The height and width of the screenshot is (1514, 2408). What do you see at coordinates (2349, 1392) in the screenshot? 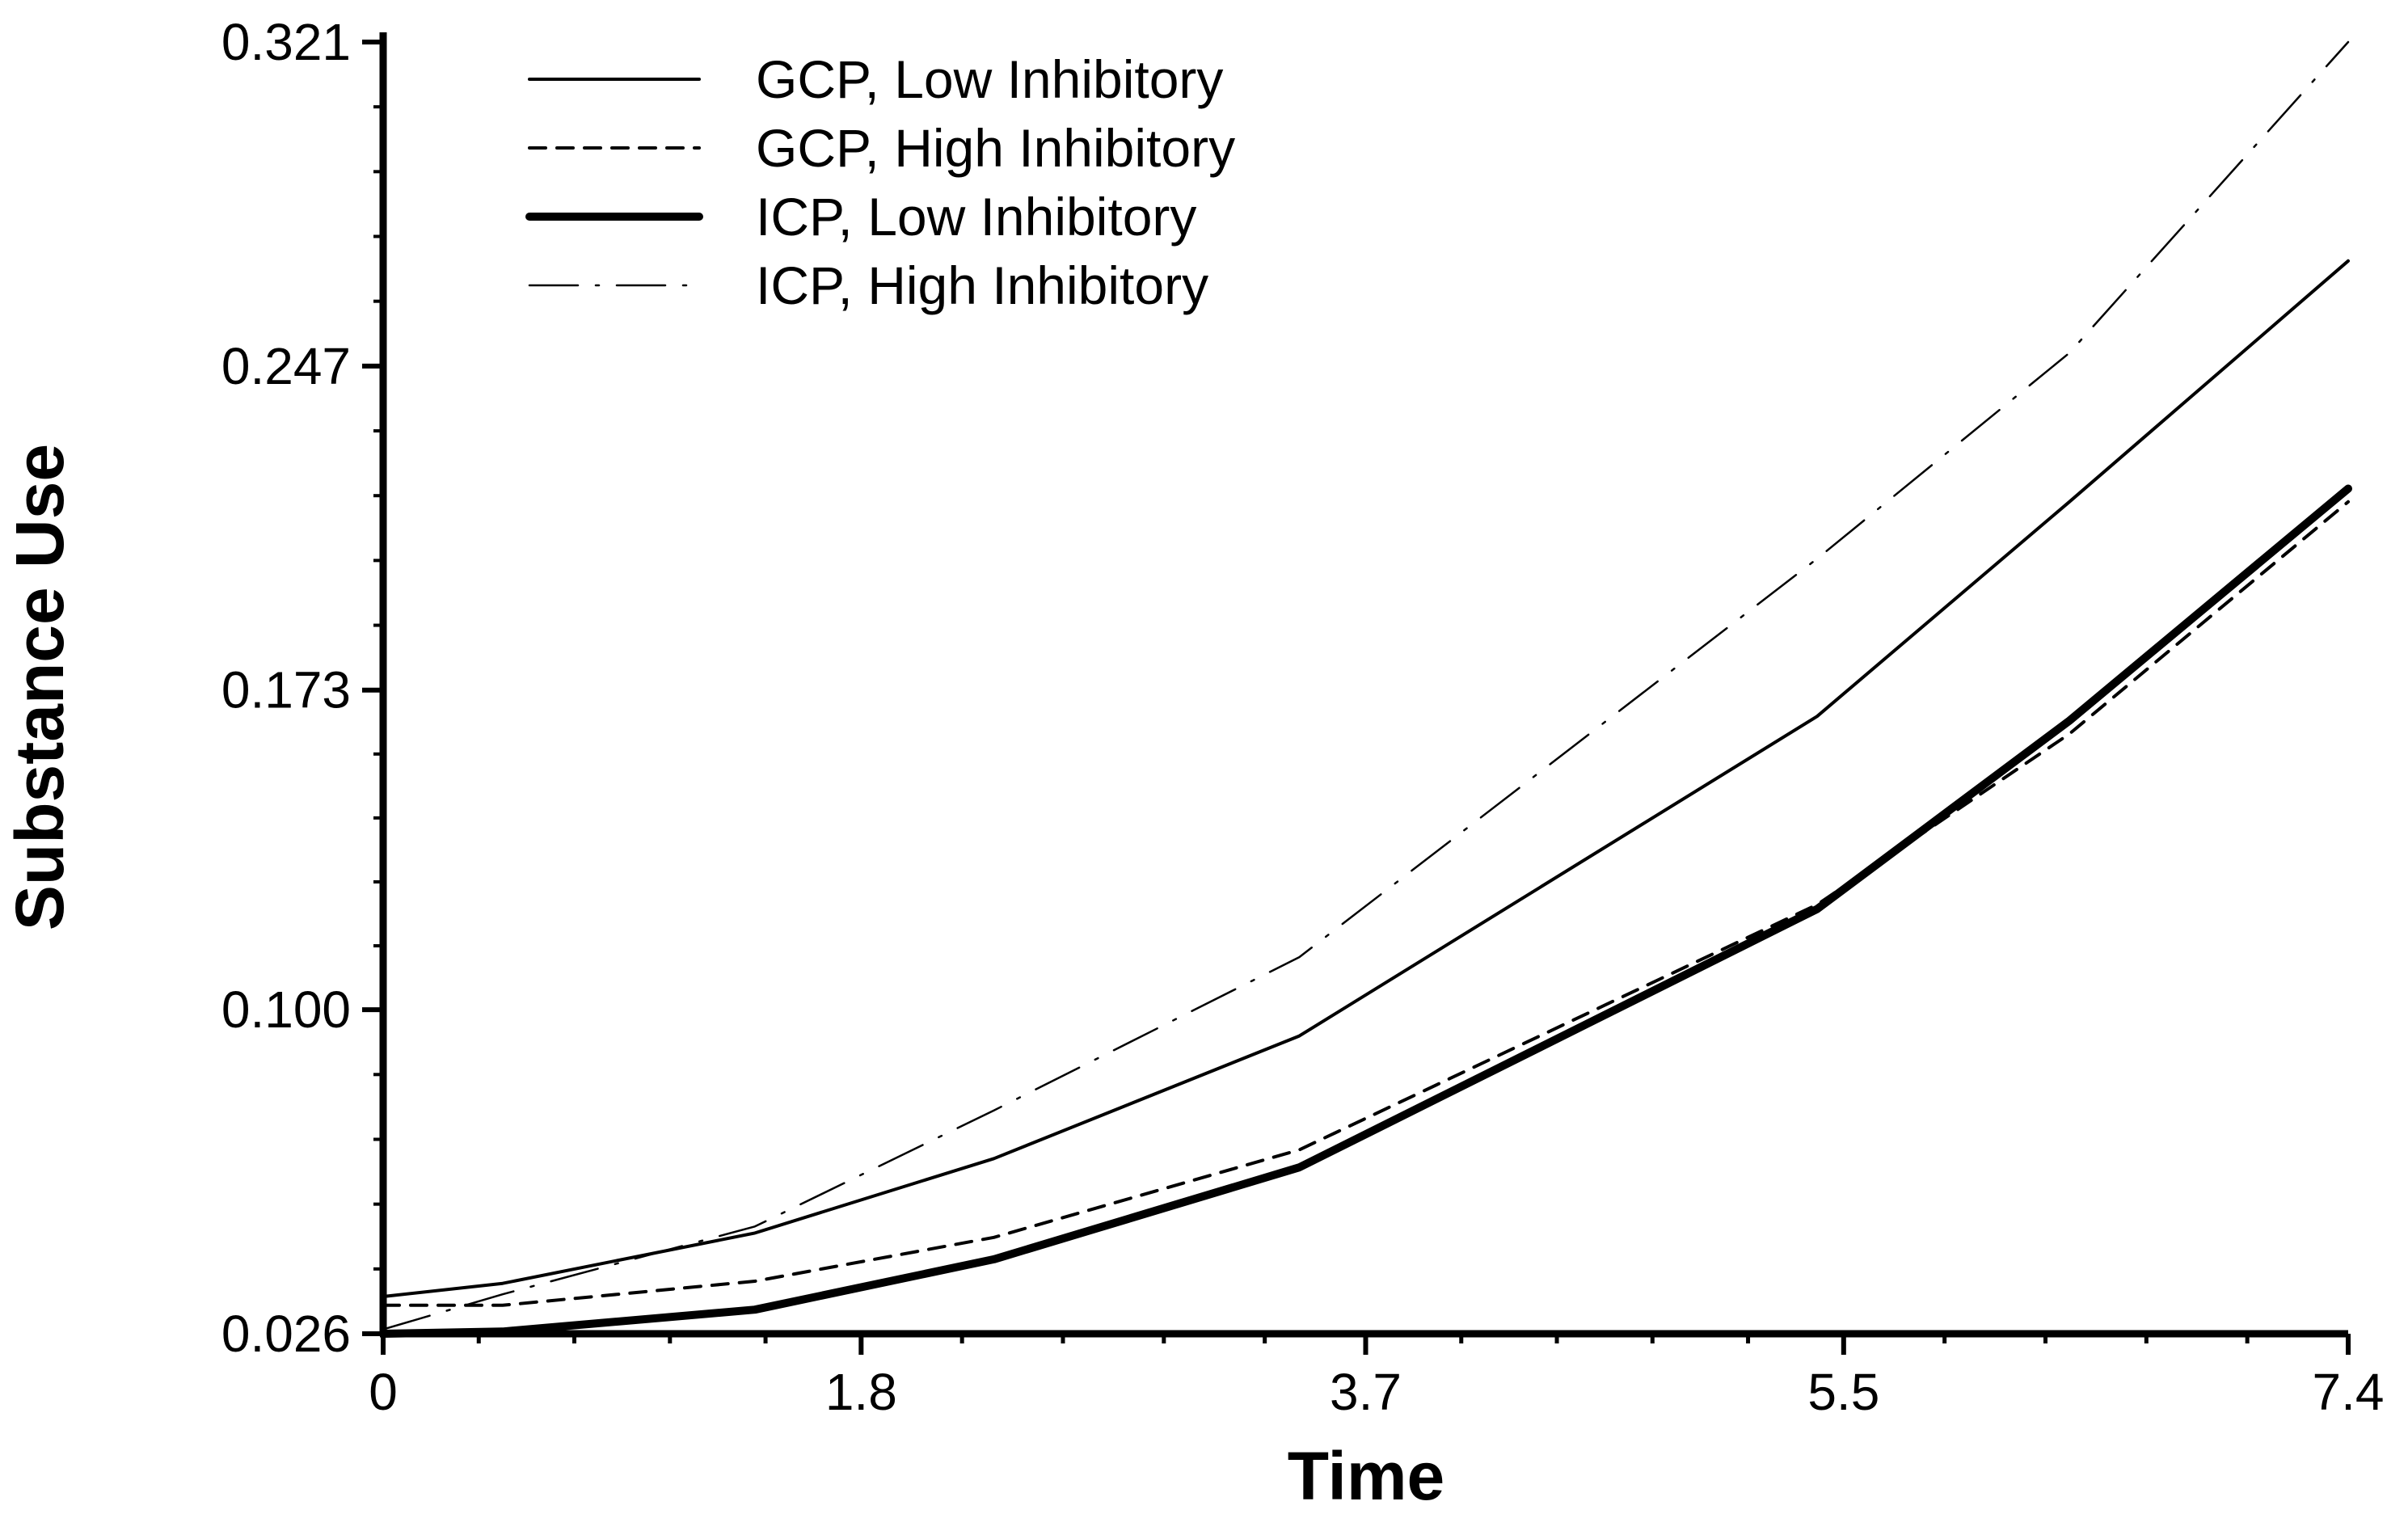
I see `x-tick-label: 7.4` at bounding box center [2349, 1392].